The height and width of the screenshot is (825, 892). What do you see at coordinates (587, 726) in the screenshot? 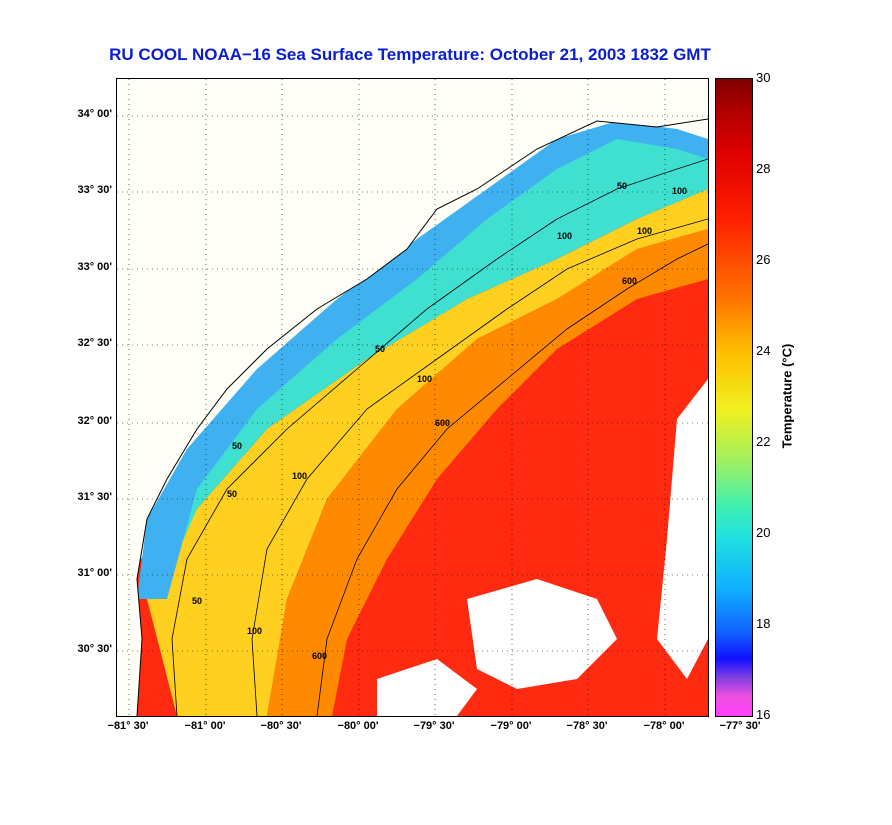
I see `longitude-tick-label: −78° 30'` at bounding box center [587, 726].